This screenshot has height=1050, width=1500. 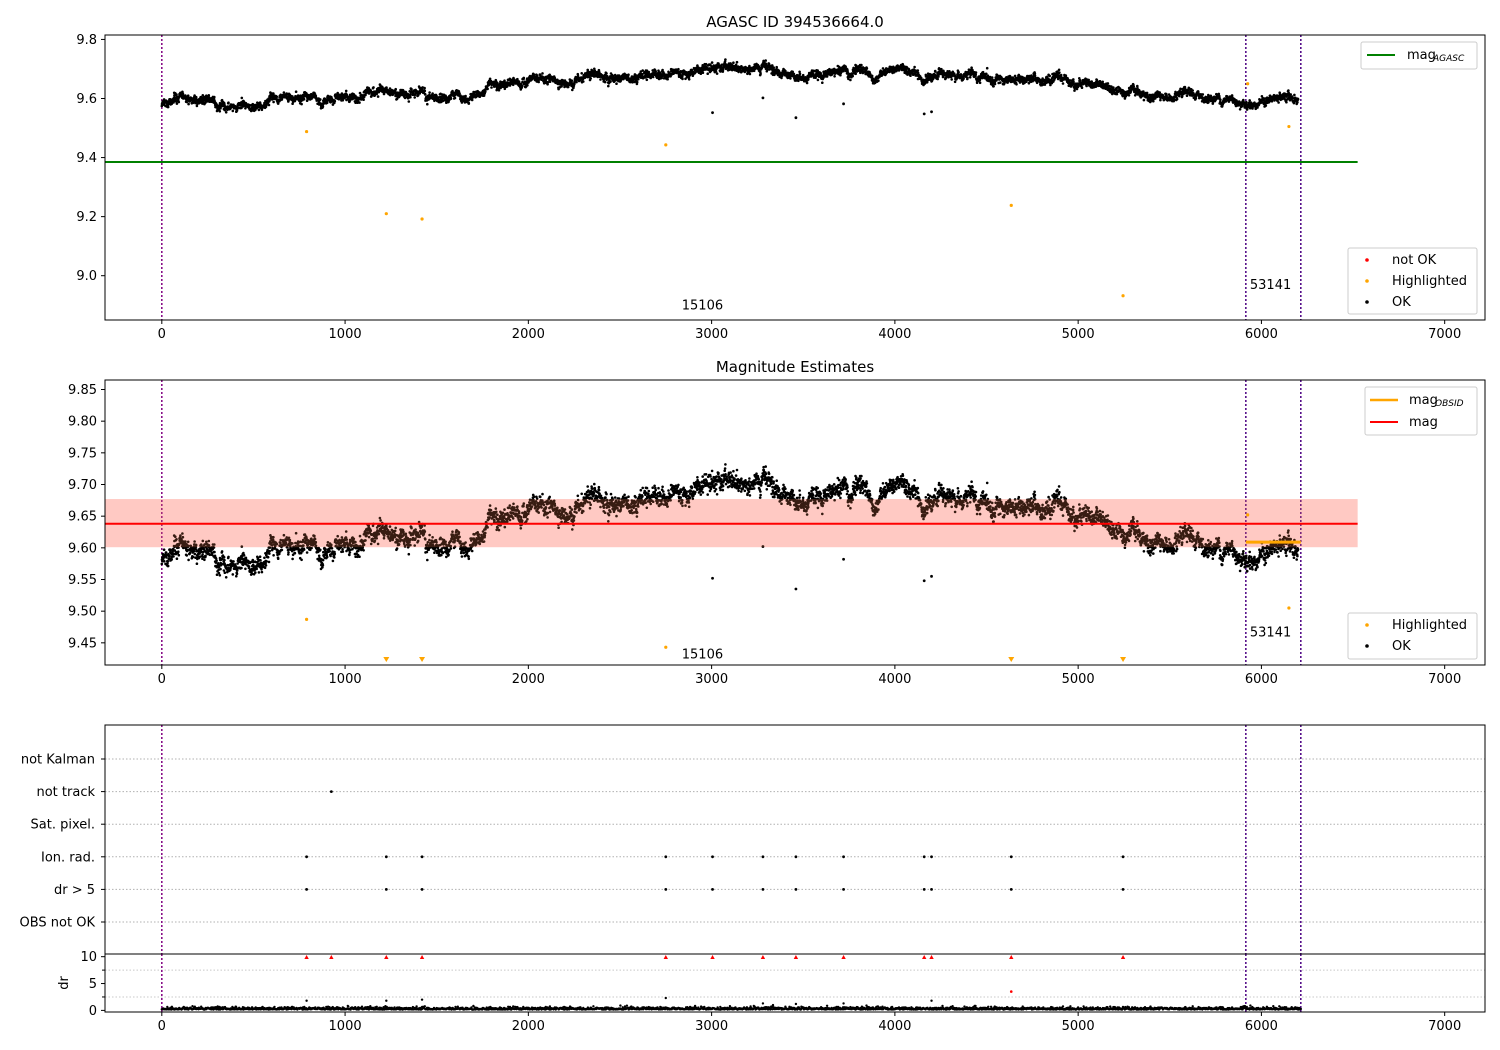 What do you see at coordinates (711, 334) in the screenshot?
I see `panel-1-xtick-label: 3000` at bounding box center [711, 334].